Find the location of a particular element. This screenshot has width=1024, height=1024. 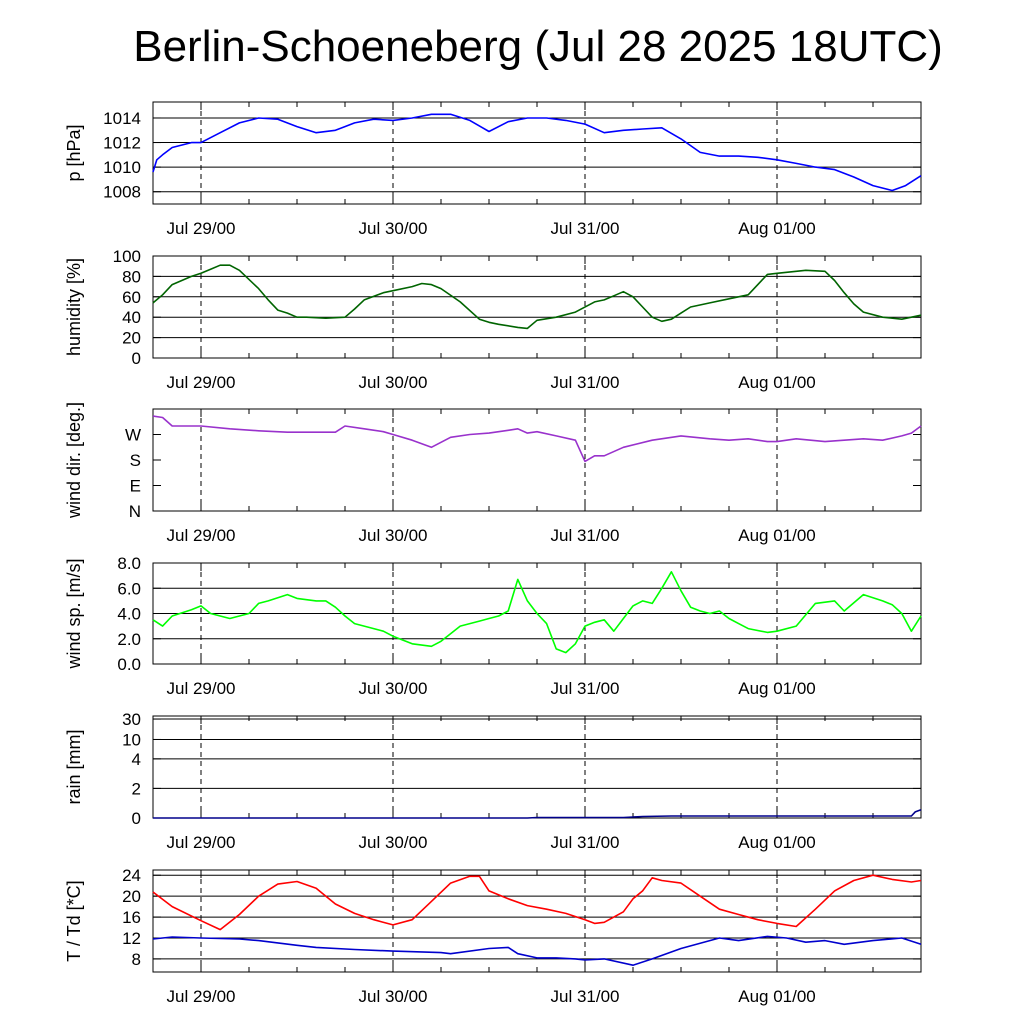

y-tick-label: E is located at coordinates (135, 486).